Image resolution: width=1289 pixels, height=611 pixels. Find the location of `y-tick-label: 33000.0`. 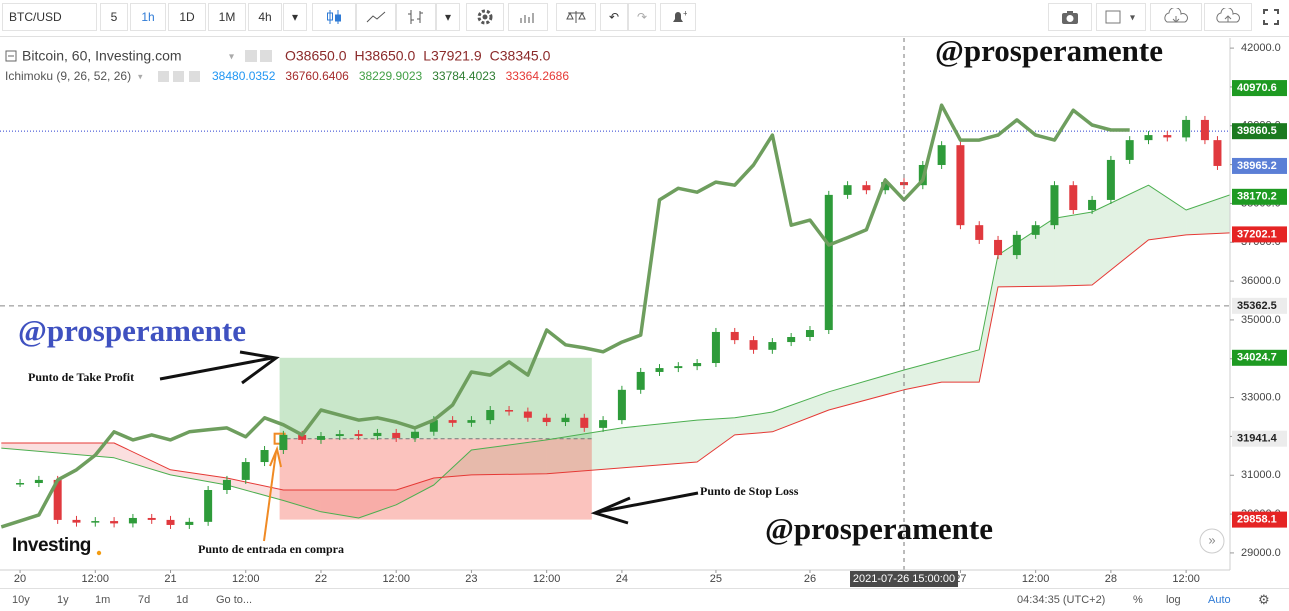

y-tick-label: 33000.0 is located at coordinates (1261, 397).